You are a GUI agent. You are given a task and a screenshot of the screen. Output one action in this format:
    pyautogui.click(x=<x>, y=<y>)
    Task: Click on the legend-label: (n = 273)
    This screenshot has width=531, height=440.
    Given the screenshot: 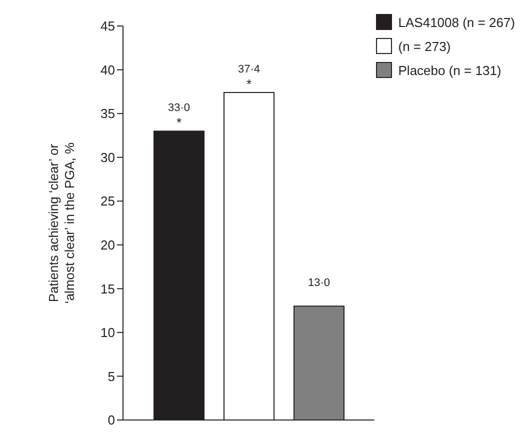 What is the action you would take?
    pyautogui.click(x=424, y=46)
    